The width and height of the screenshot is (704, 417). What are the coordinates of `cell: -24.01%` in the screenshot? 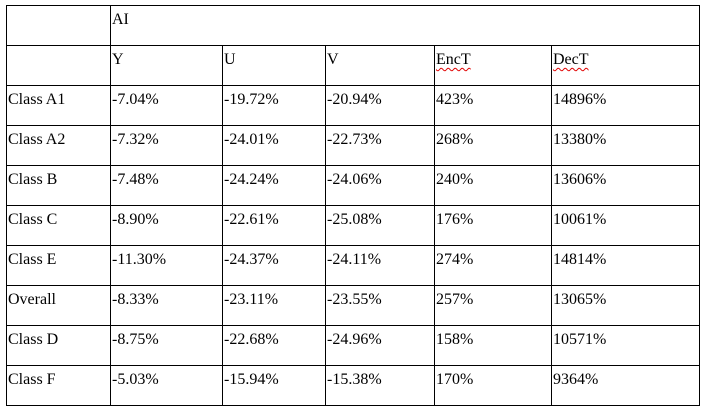 It's located at (274, 145).